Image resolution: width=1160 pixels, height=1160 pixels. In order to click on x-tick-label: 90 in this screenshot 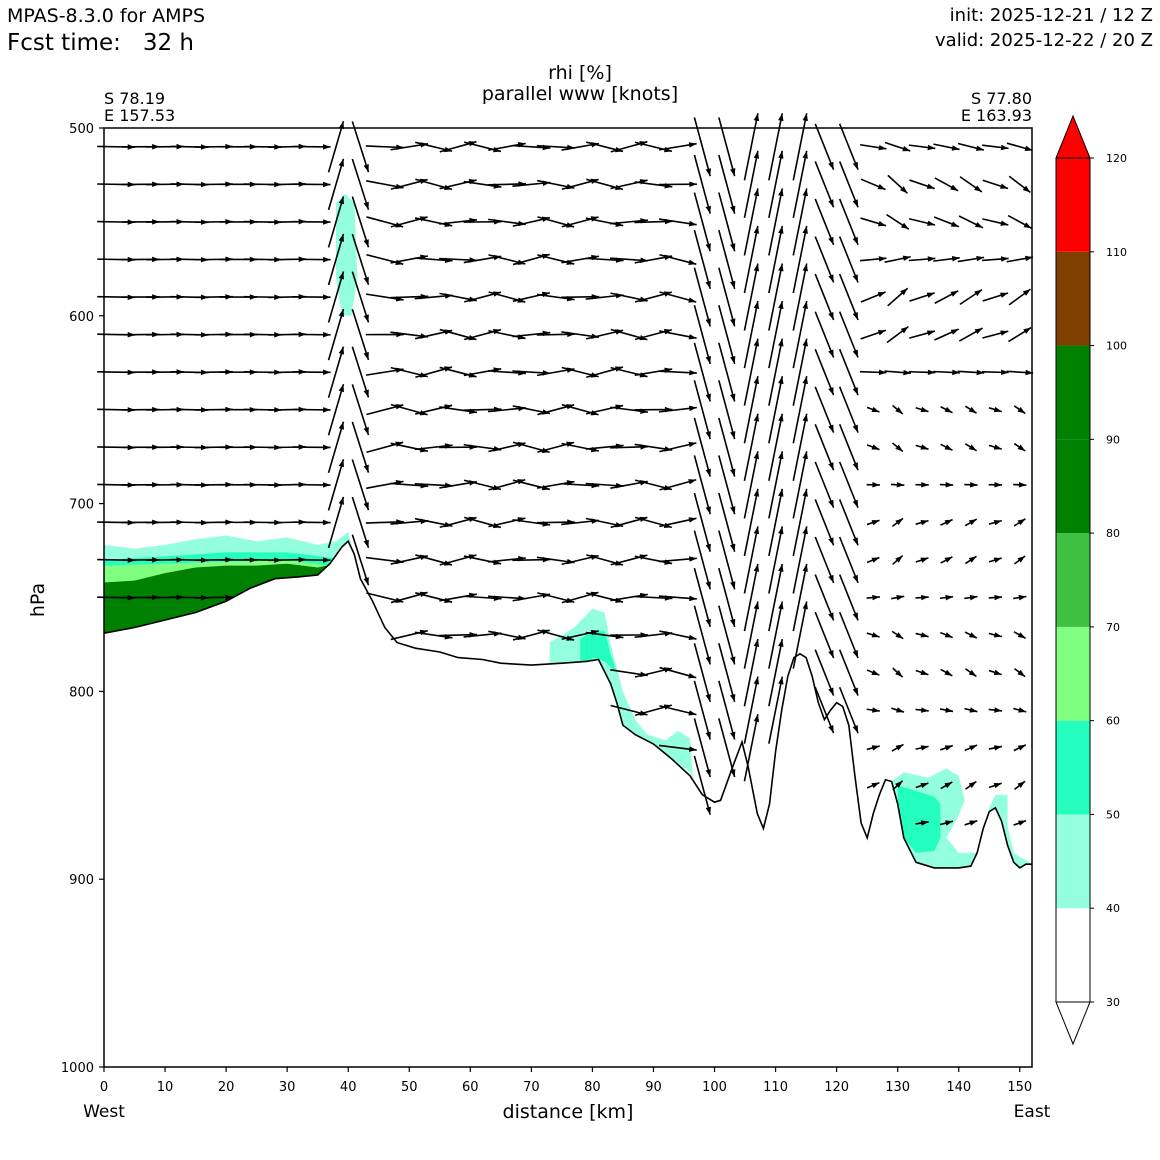, I will do `click(653, 1087)`.